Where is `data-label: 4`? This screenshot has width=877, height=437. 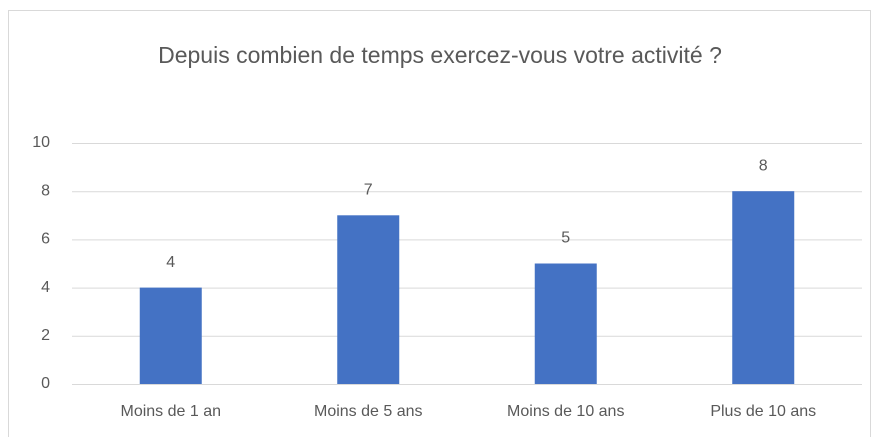 data-label: 4 is located at coordinates (170, 262).